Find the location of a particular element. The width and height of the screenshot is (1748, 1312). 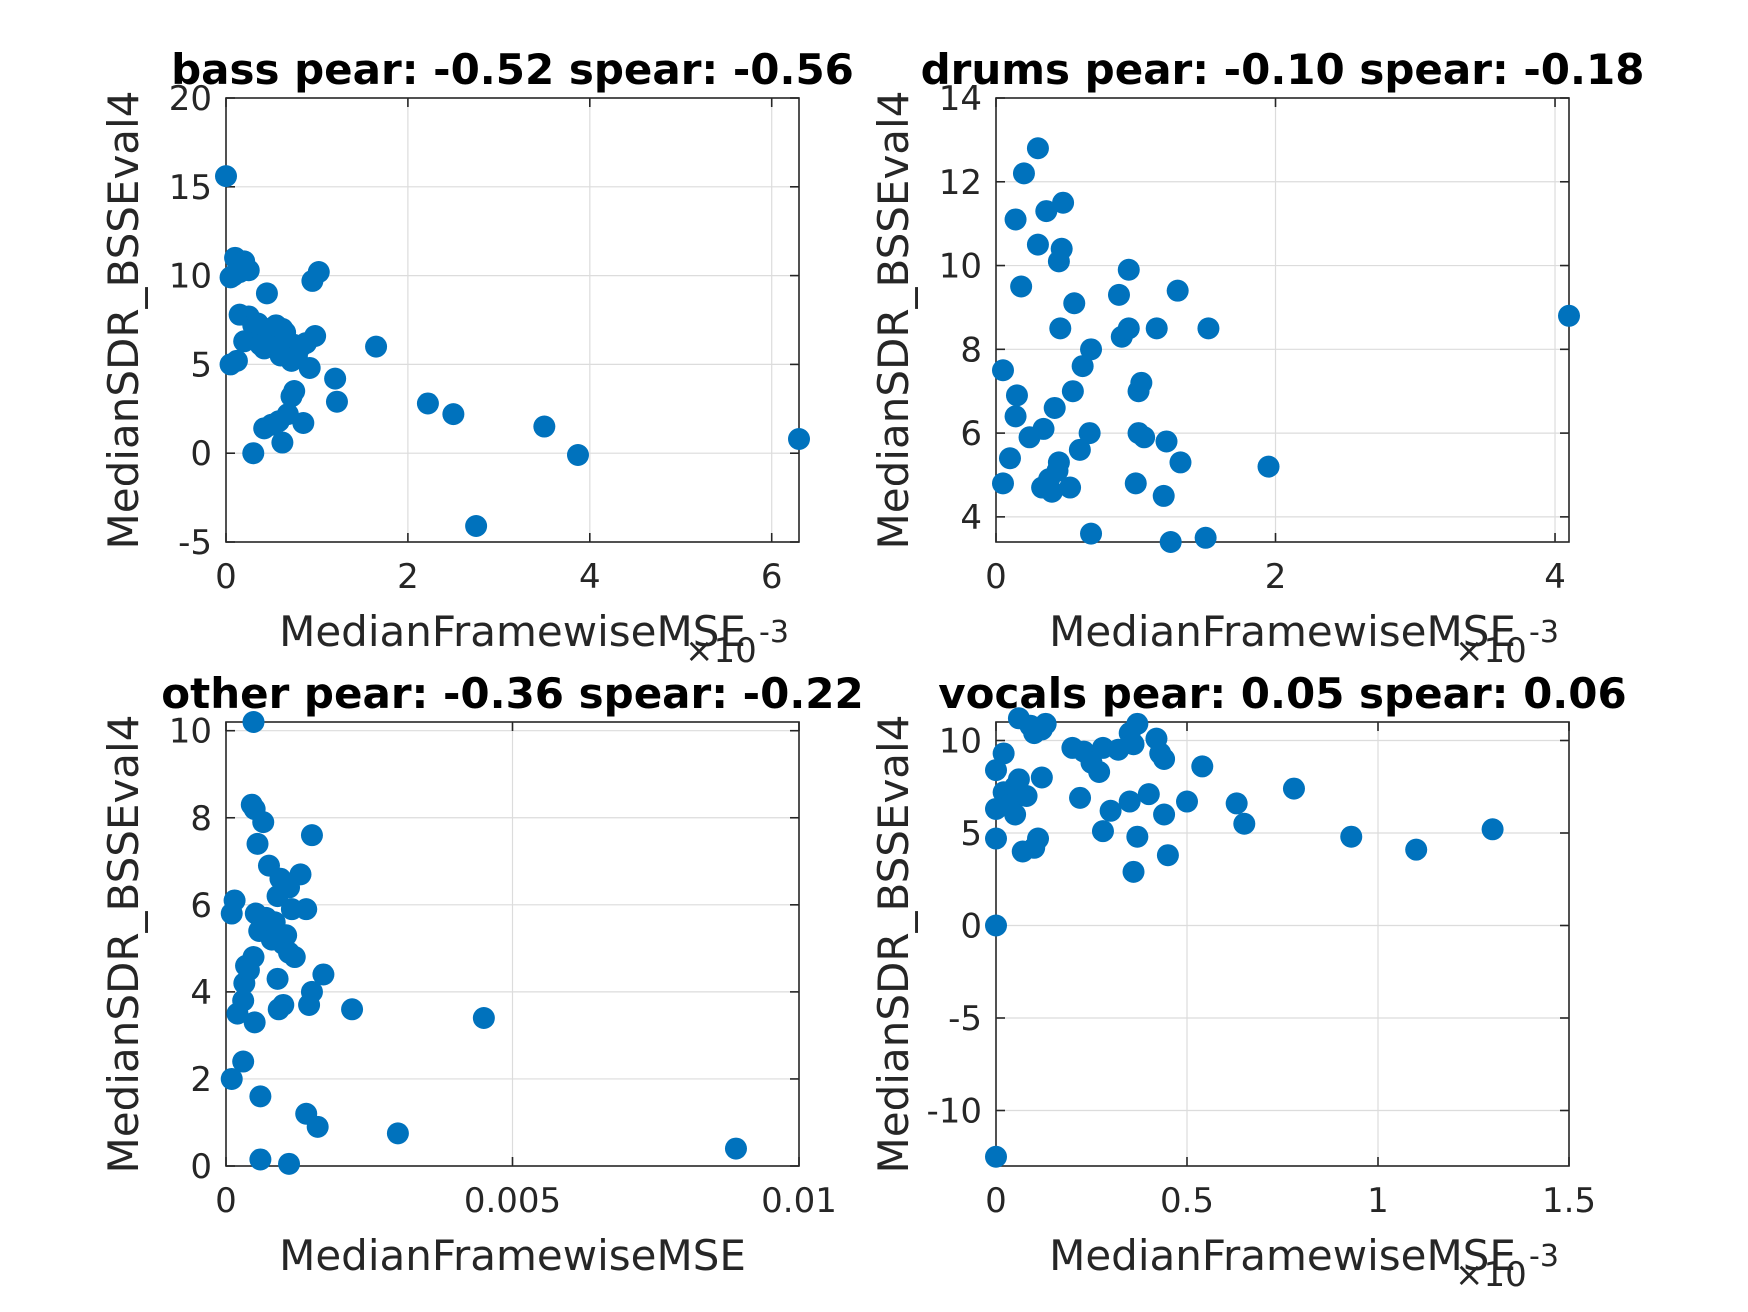

bass-y-tick-label: 20 is located at coordinates (190, 99).